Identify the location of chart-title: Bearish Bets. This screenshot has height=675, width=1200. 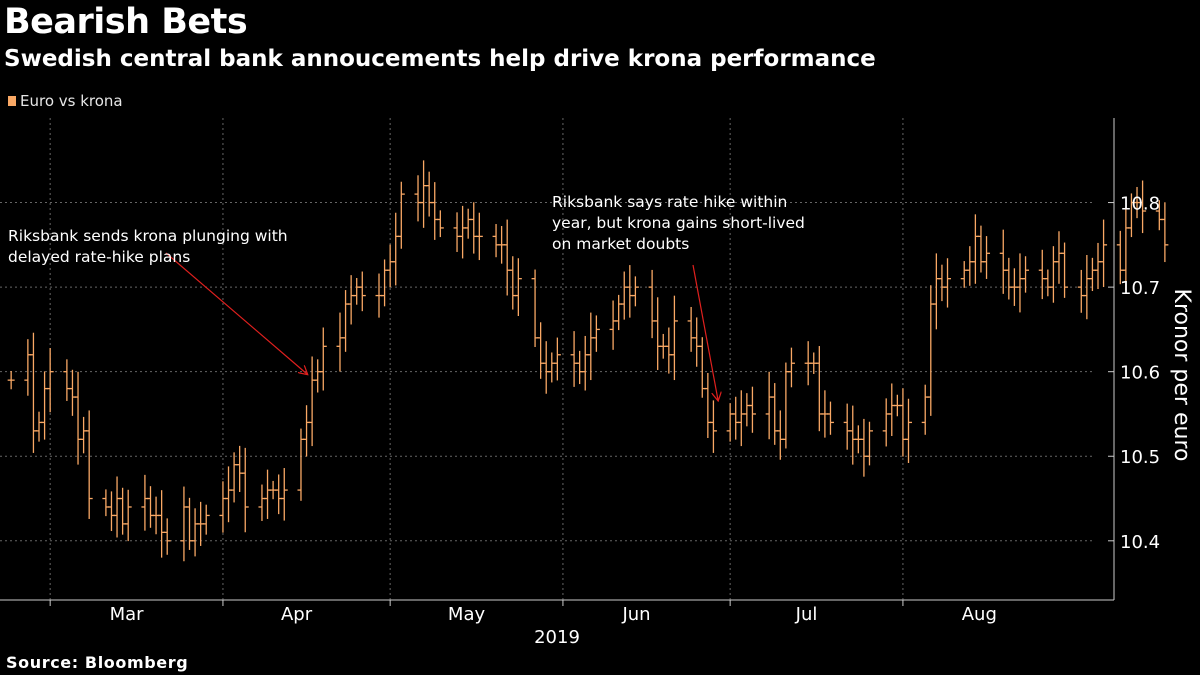
(126, 22).